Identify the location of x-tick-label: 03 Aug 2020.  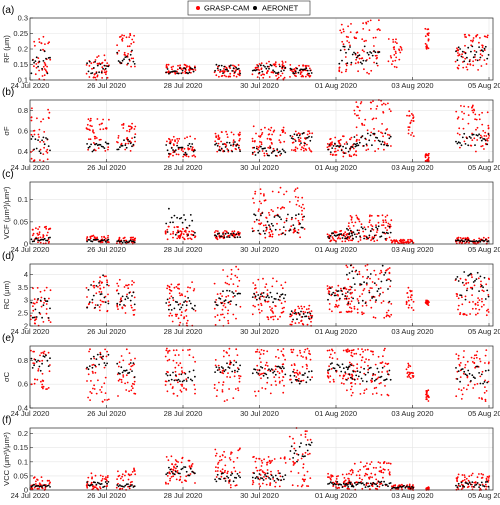
(412, 167).